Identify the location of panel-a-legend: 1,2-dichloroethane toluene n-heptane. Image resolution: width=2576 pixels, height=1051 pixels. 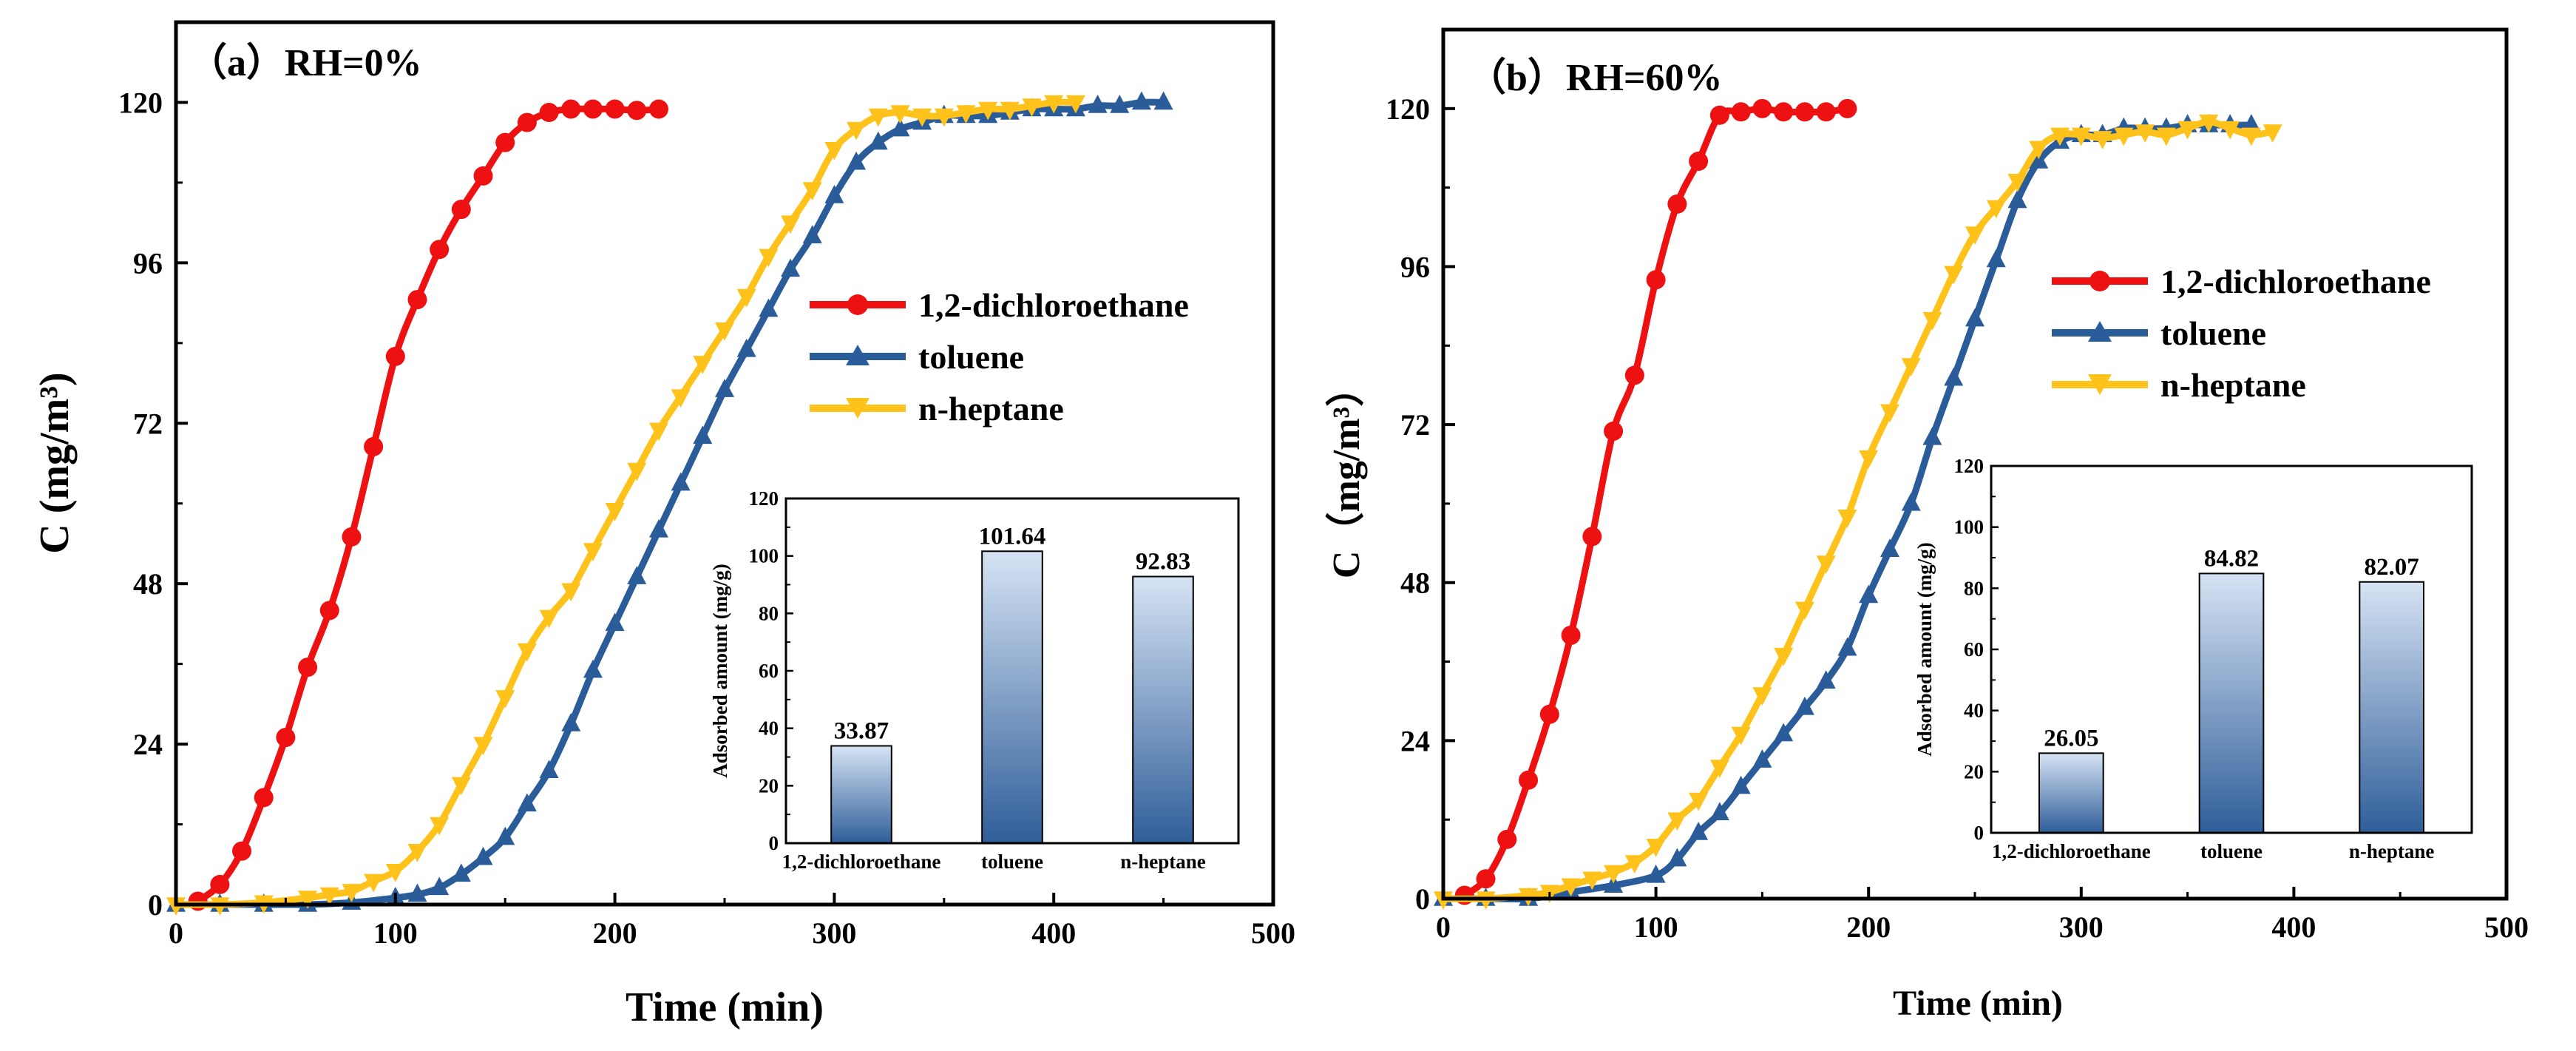
(999, 357).